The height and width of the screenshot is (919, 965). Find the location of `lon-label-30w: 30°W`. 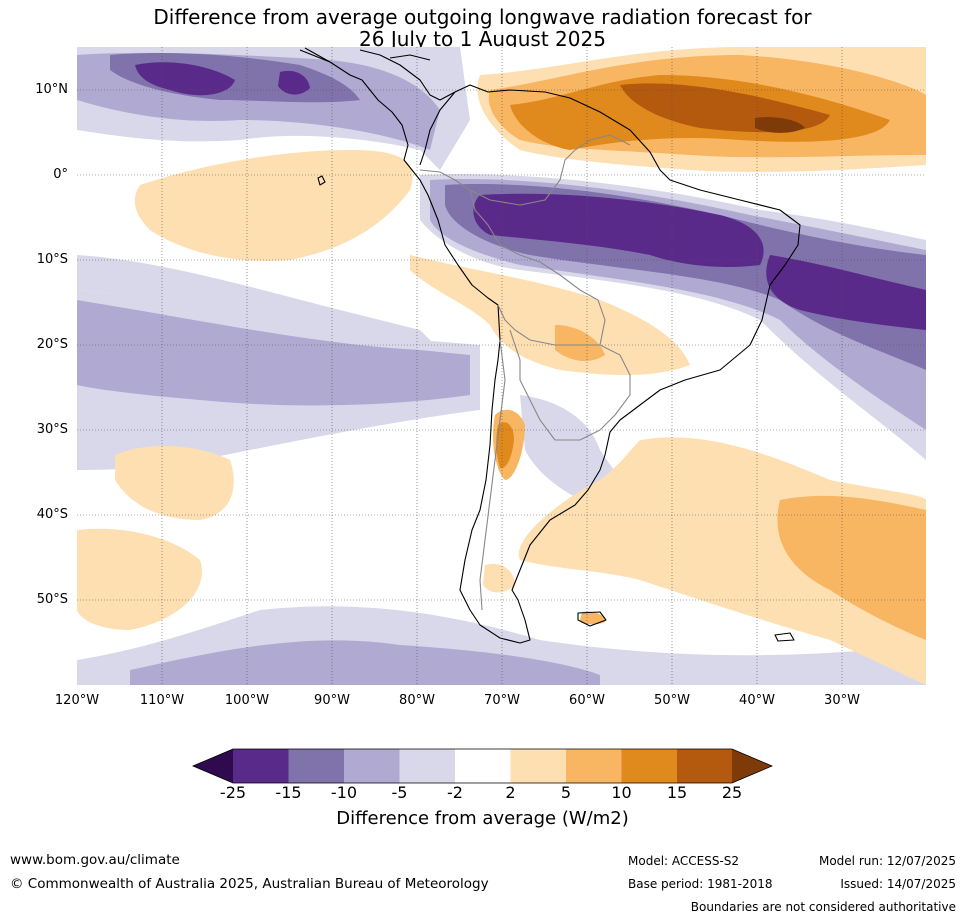

lon-label-30w: 30°W is located at coordinates (842, 700).